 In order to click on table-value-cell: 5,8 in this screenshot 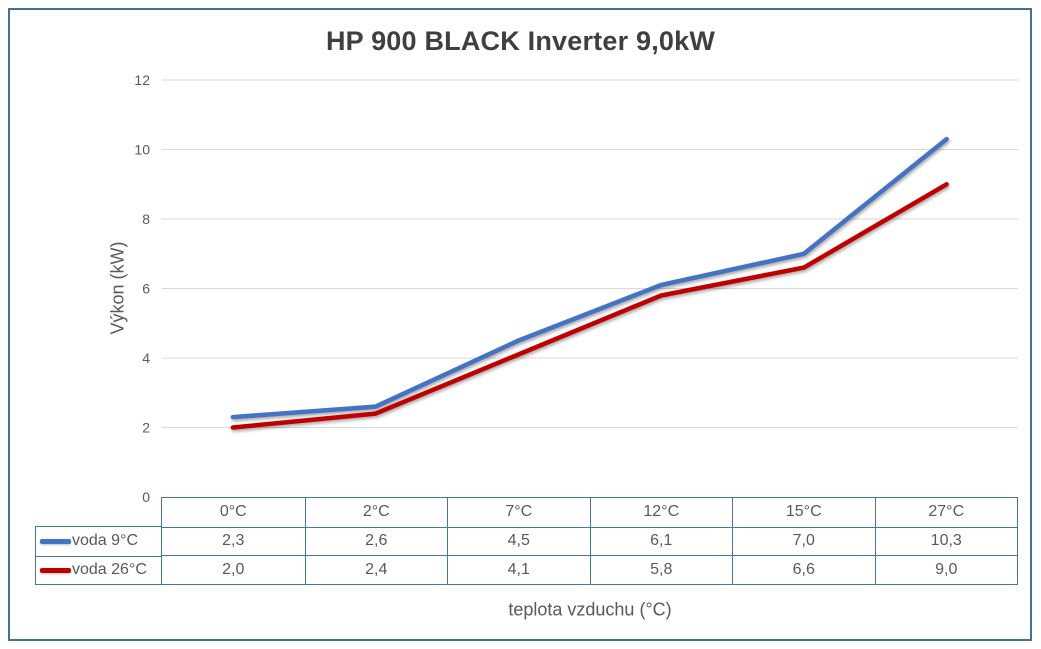, I will do `click(660, 569)`.